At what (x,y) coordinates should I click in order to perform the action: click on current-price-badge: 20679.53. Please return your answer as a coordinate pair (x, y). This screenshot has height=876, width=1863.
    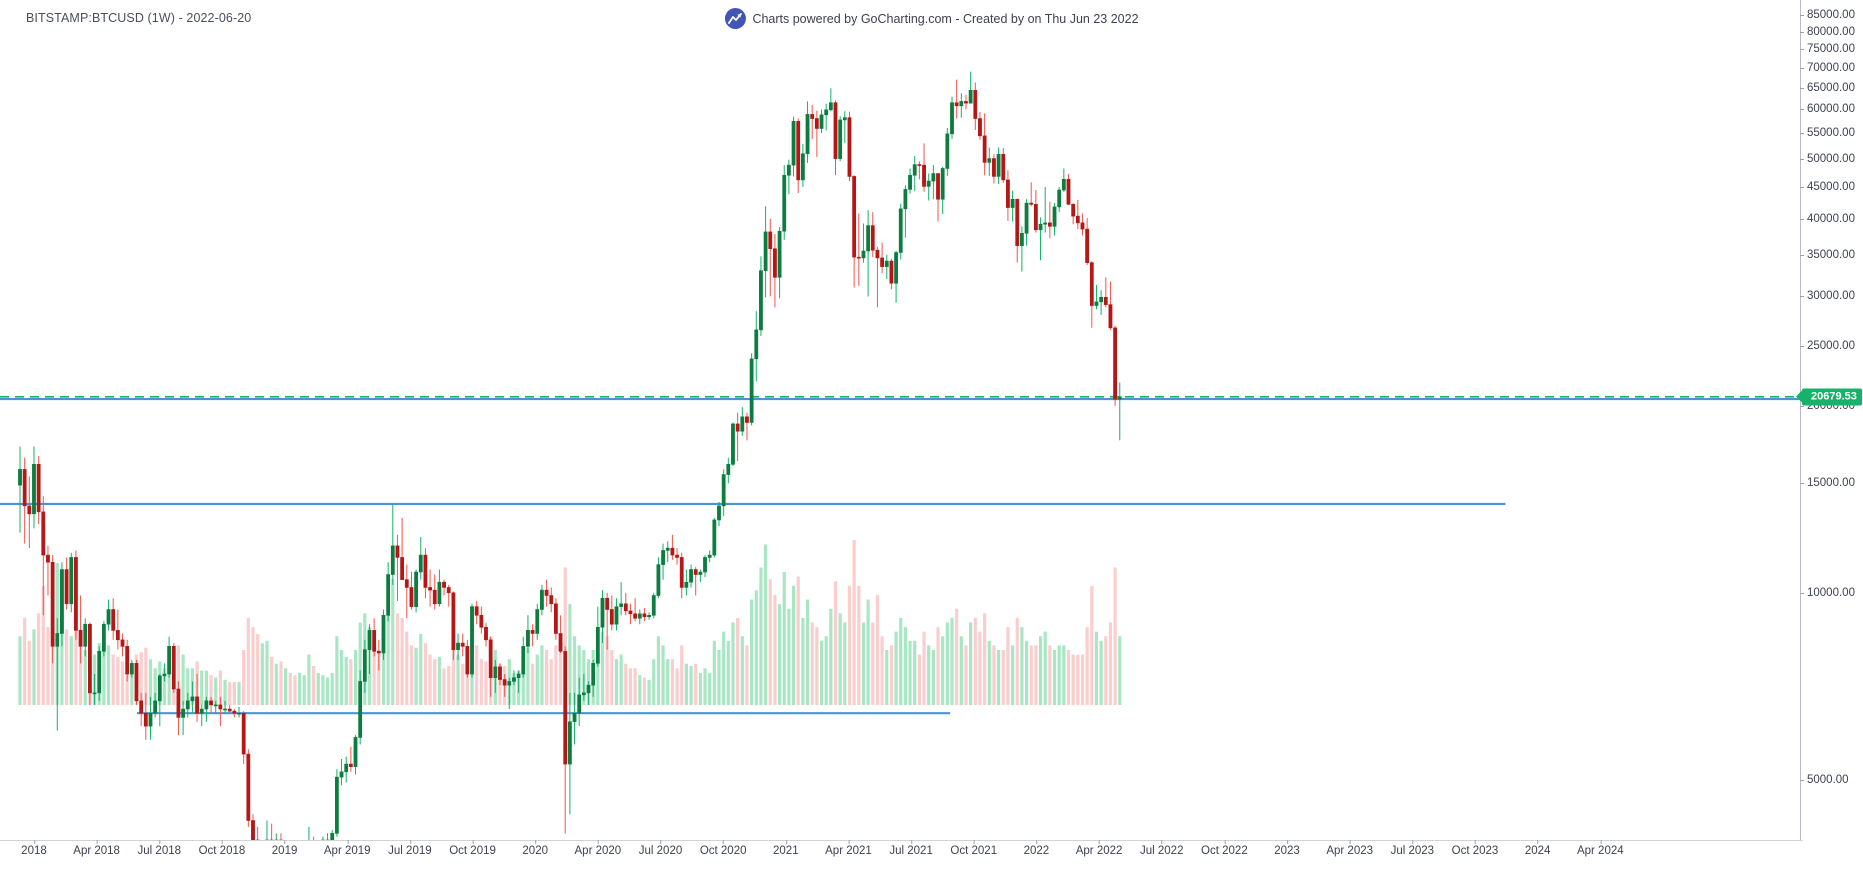
    Looking at the image, I should click on (1832, 397).